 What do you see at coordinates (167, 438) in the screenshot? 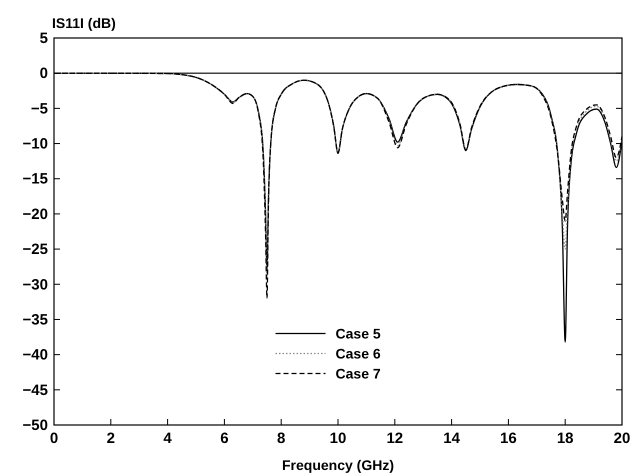
I see `x-tick-label: 4` at bounding box center [167, 438].